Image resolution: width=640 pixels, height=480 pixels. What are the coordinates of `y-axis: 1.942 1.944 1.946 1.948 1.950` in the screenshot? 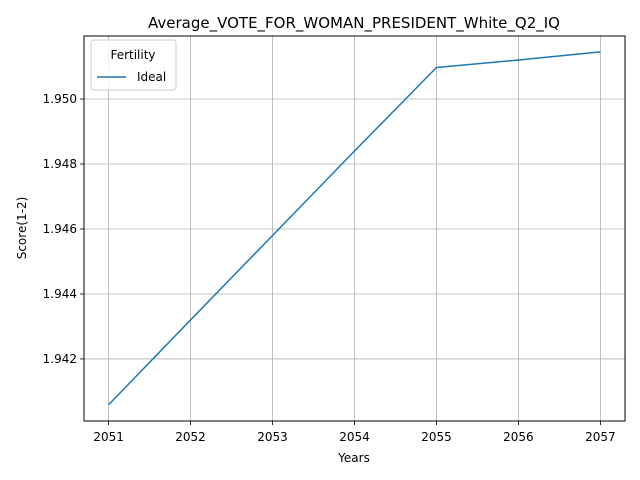 It's located at (63, 229).